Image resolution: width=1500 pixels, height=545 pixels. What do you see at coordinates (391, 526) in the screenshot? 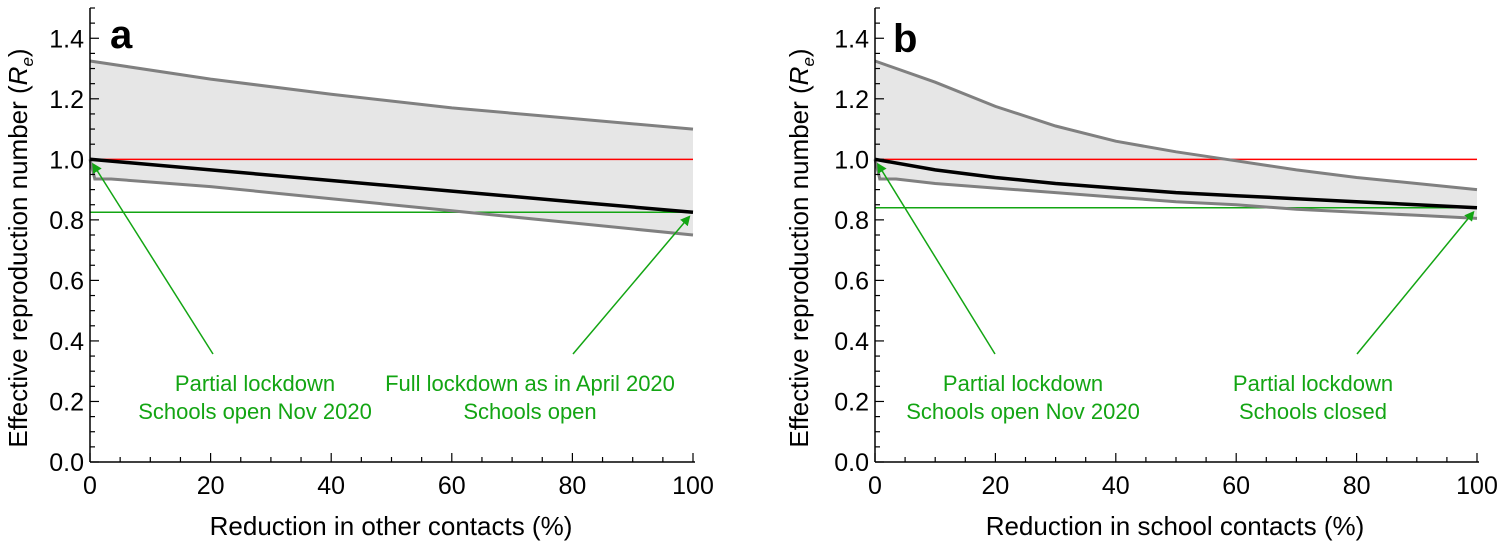
I see `x-axis-title: Reduction in other contacts (%)` at bounding box center [391, 526].